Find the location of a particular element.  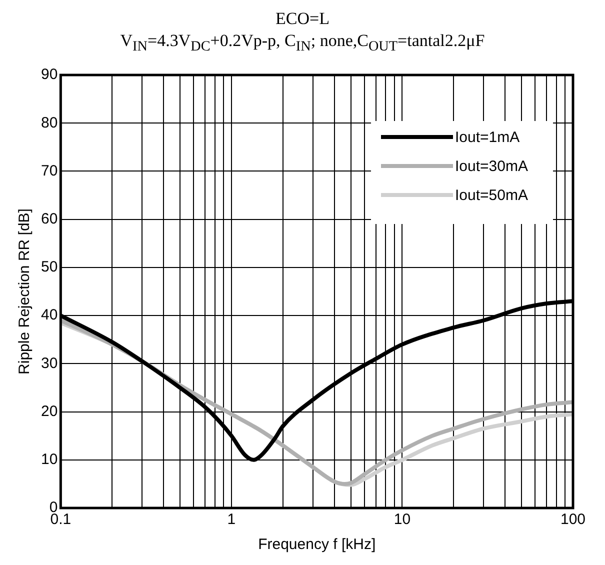

y-tick-label: 40 is located at coordinates (49, 315).